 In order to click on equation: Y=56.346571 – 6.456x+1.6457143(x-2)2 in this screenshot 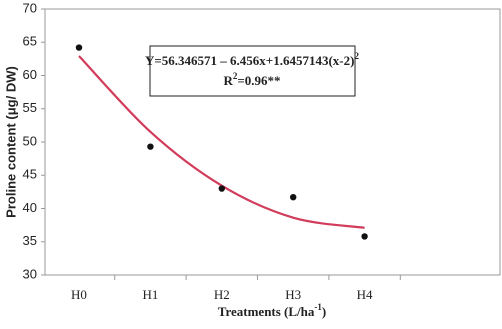, I will do `click(252, 59)`.